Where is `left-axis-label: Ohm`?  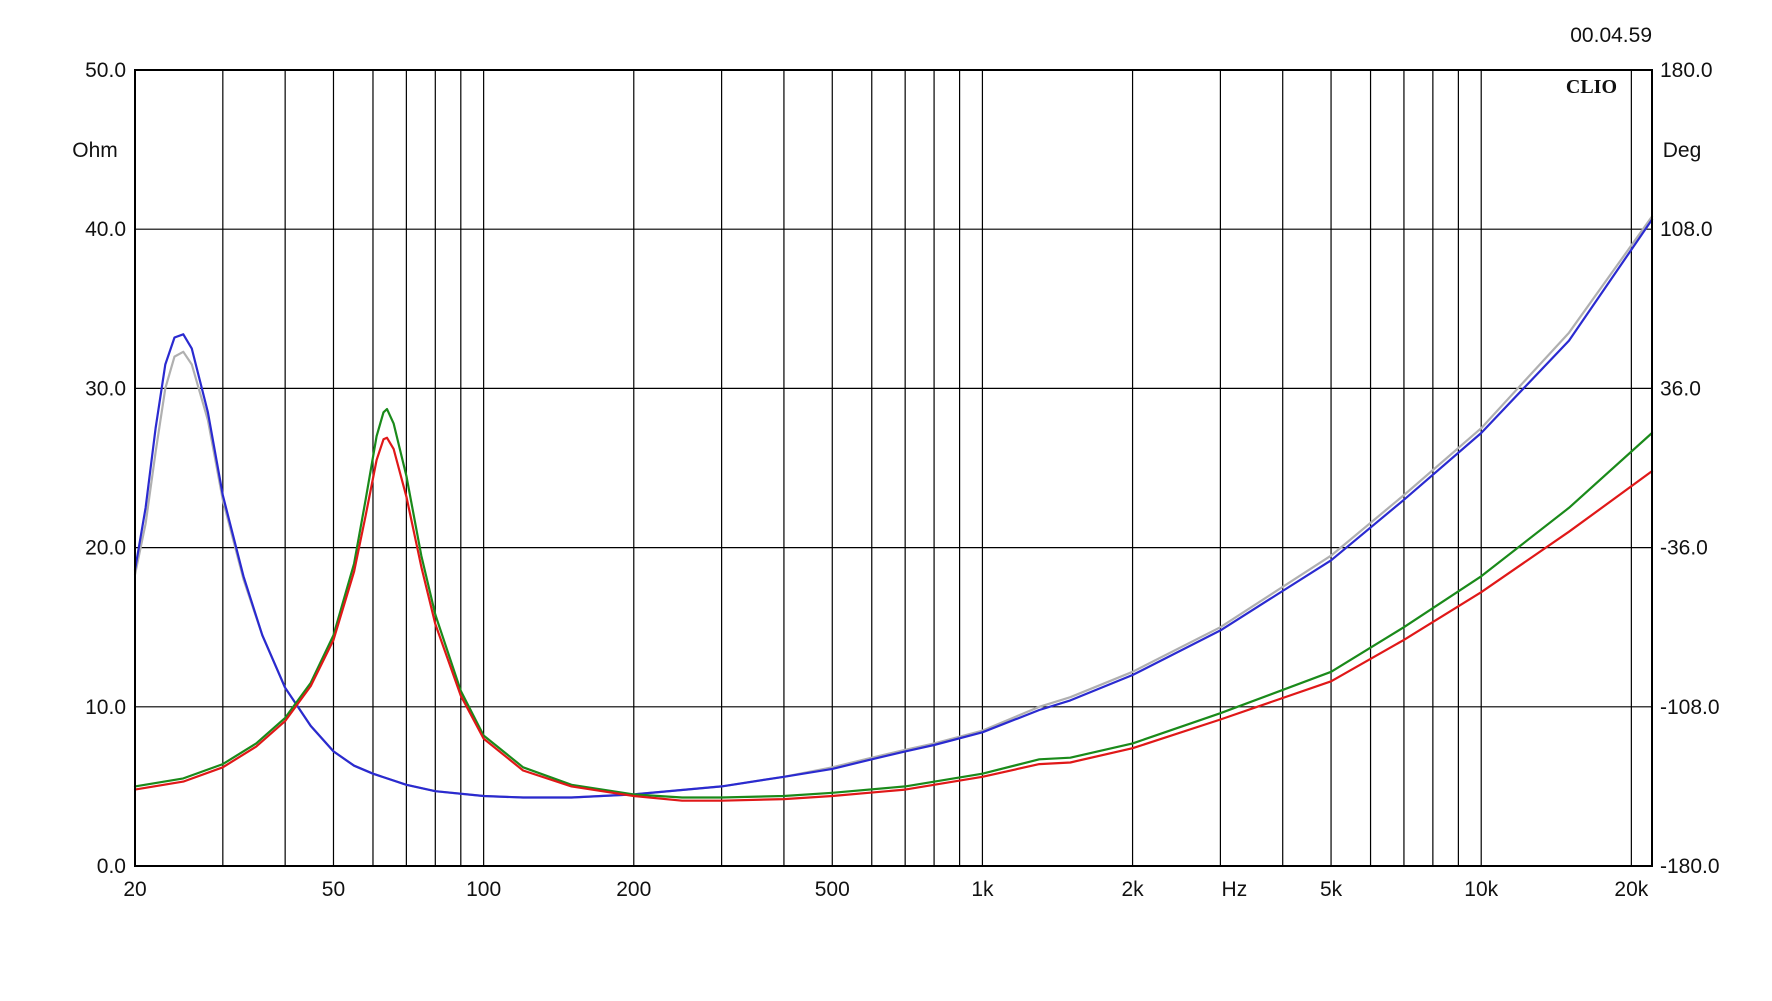 left-axis-label: Ohm is located at coordinates (95, 150).